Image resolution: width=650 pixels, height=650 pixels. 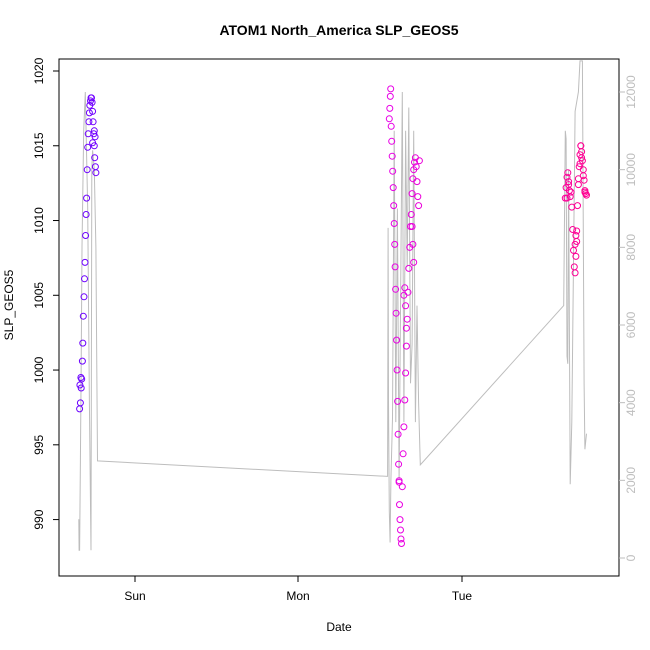 What do you see at coordinates (39, 369) in the screenshot?
I see `y-tick-label: 1000` at bounding box center [39, 369].